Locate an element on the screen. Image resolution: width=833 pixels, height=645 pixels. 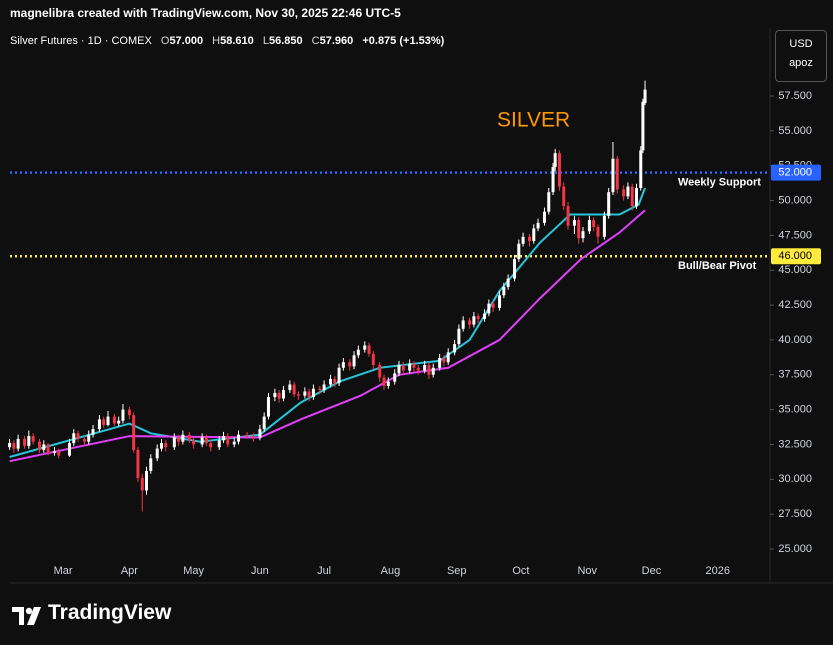
ohlc-value: 57.000 is located at coordinates (186, 41).